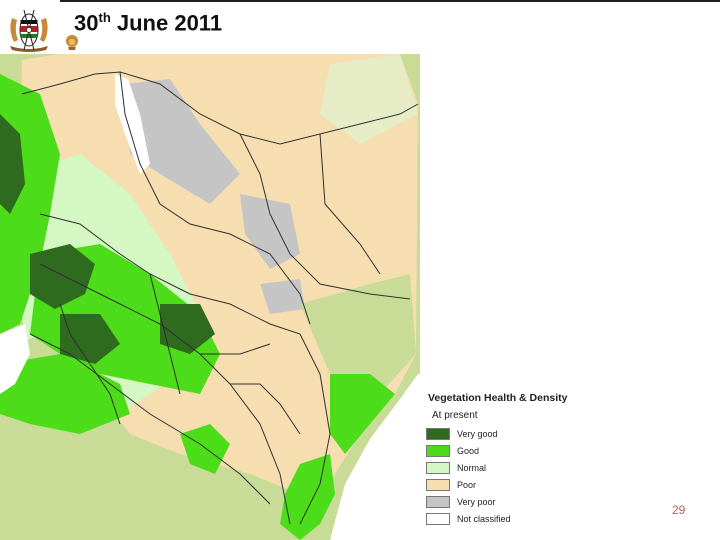  I want to click on legend-item-not-classified: Not classified, so click(511, 520).